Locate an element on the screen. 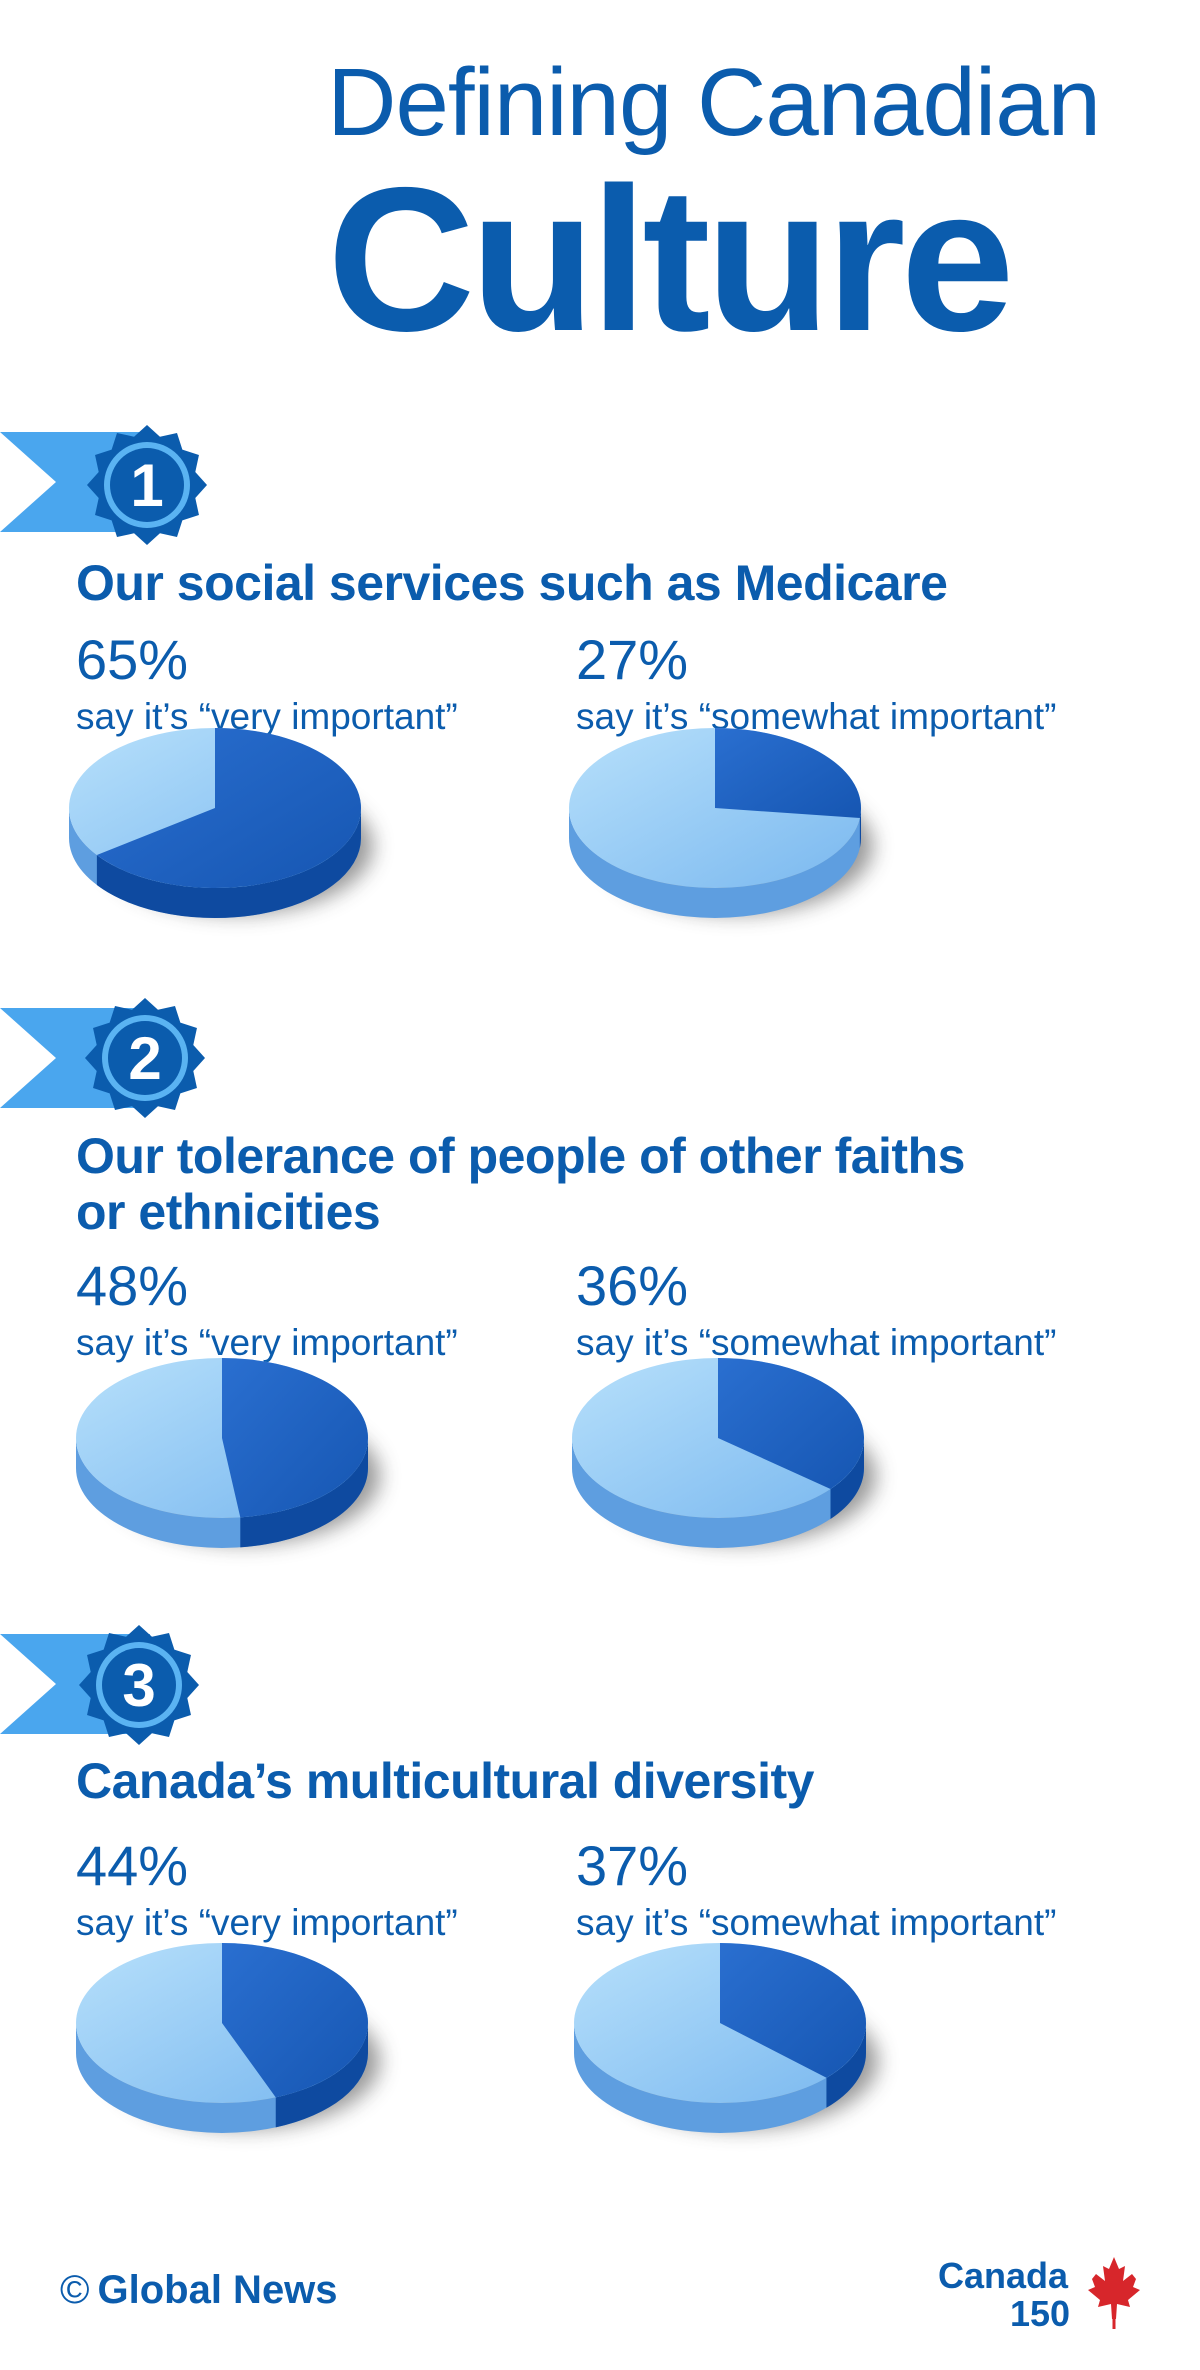  section-title: Canada’s multicultural diversity is located at coordinates (445, 1781).